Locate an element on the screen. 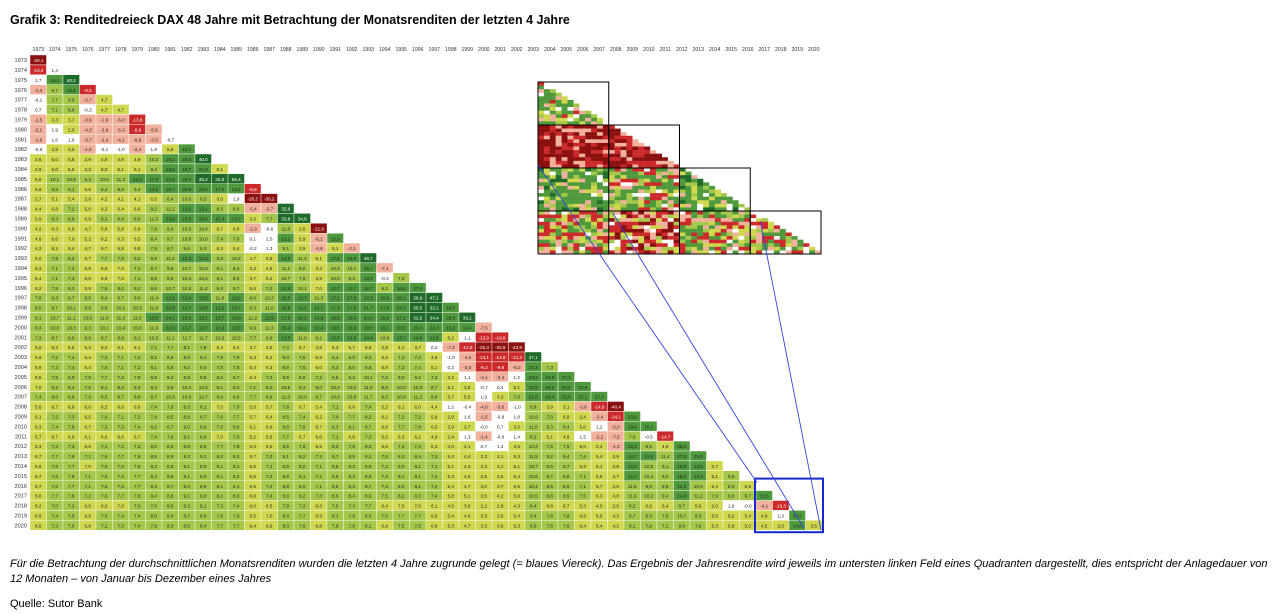  cell-value: 10,0 is located at coordinates (335, 278).